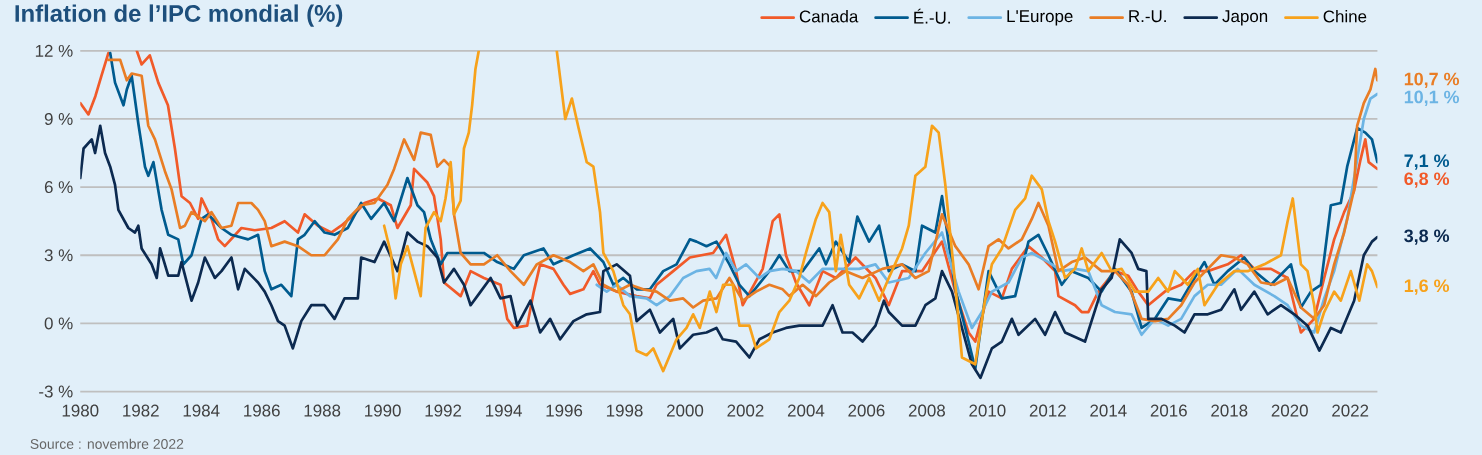  What do you see at coordinates (1427, 287) in the screenshot?
I see `data-label: 1,6 %` at bounding box center [1427, 287].